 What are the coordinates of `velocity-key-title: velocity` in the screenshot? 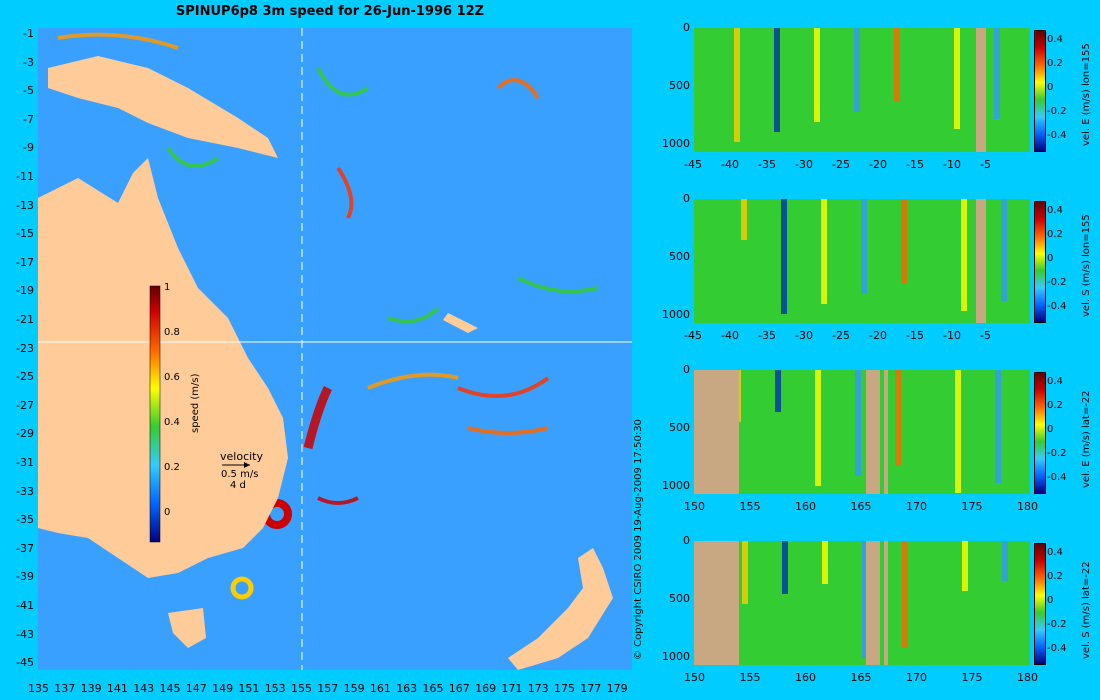 It's located at (241, 456).